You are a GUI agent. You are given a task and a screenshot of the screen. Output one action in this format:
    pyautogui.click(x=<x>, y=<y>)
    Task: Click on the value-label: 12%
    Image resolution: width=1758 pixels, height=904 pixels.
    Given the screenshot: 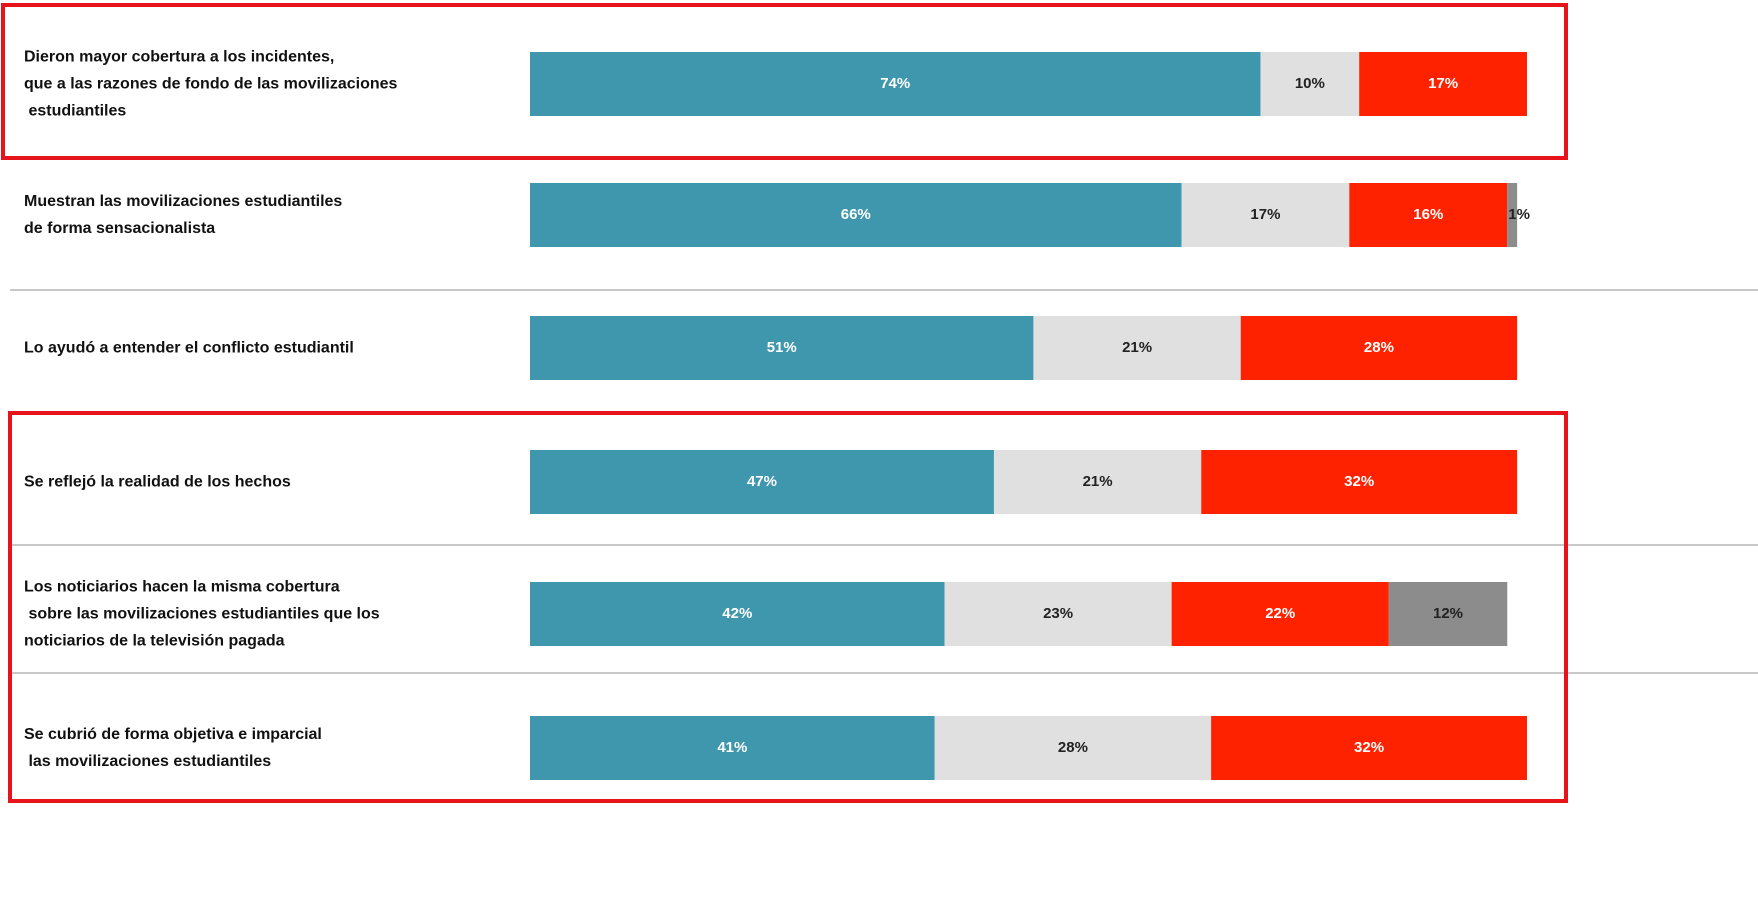 What is the action you would take?
    pyautogui.click(x=1448, y=613)
    